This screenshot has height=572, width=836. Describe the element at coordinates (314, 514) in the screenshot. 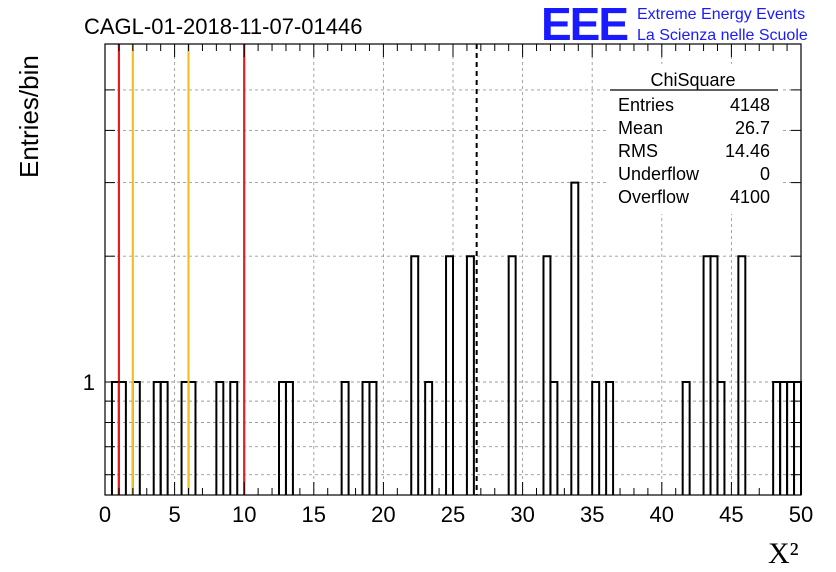

I see `x-tick-label: 15` at that location.